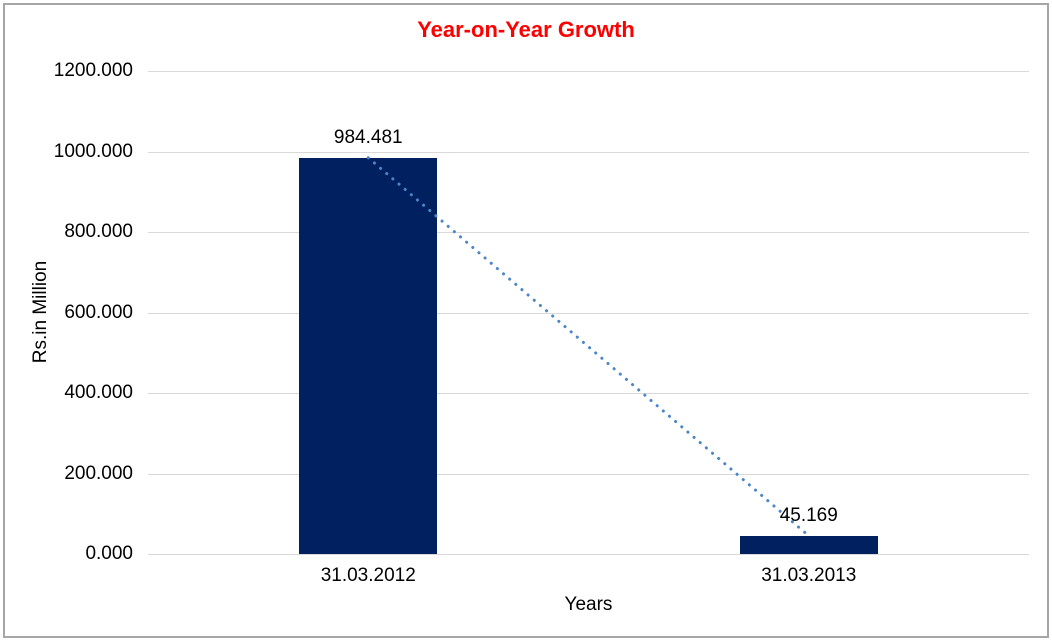  I want to click on chart-title: Year-on-Year Growth, so click(526, 29).